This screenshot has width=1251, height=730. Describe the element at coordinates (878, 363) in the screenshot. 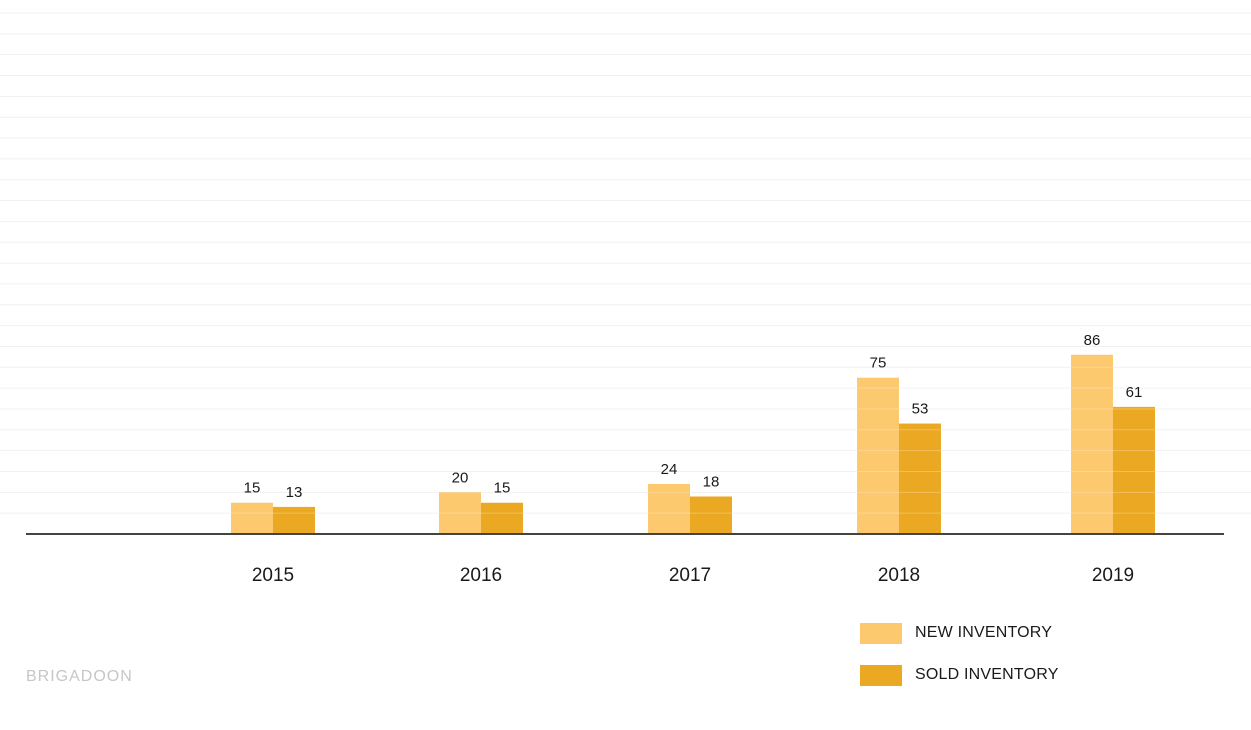

I see `value-label: 75` at that location.